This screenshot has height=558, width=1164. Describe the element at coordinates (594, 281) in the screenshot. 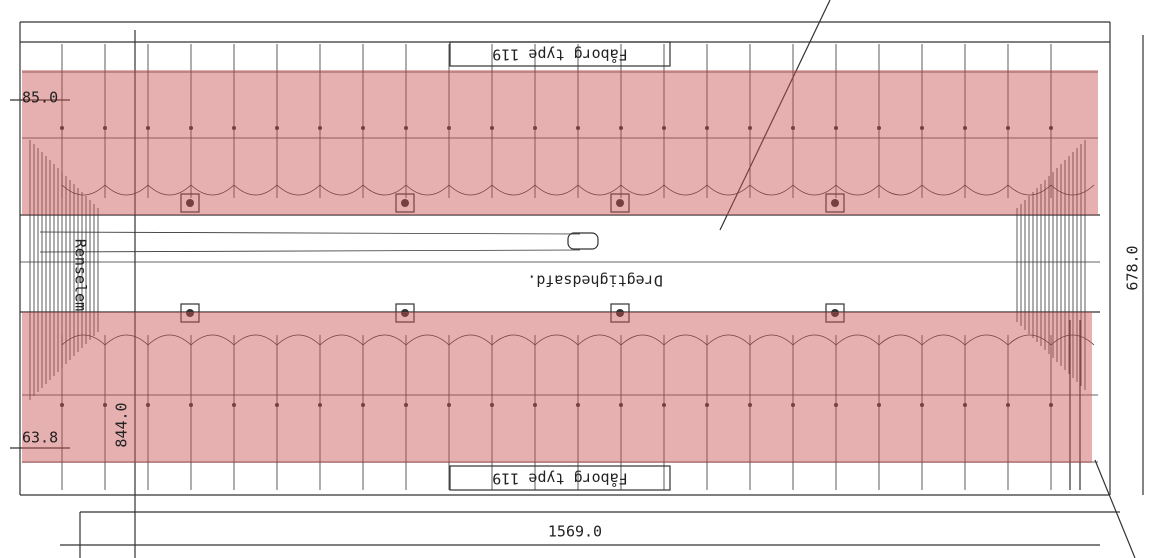

I see `aisle-label: Dregtighedsafd.` at that location.